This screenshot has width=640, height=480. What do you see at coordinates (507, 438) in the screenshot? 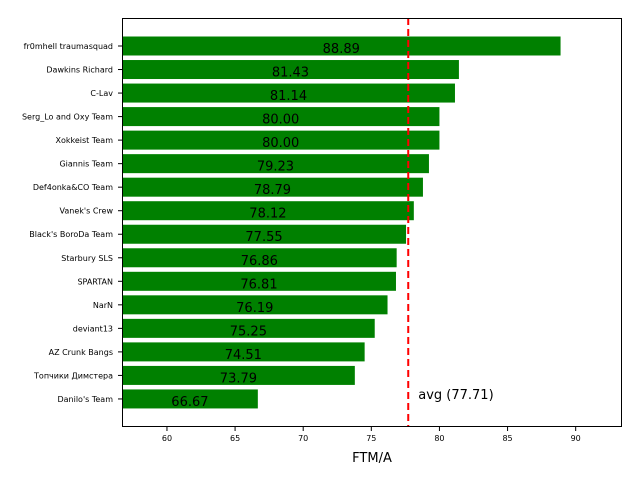
I see `x-tick-label: 85` at bounding box center [507, 438].